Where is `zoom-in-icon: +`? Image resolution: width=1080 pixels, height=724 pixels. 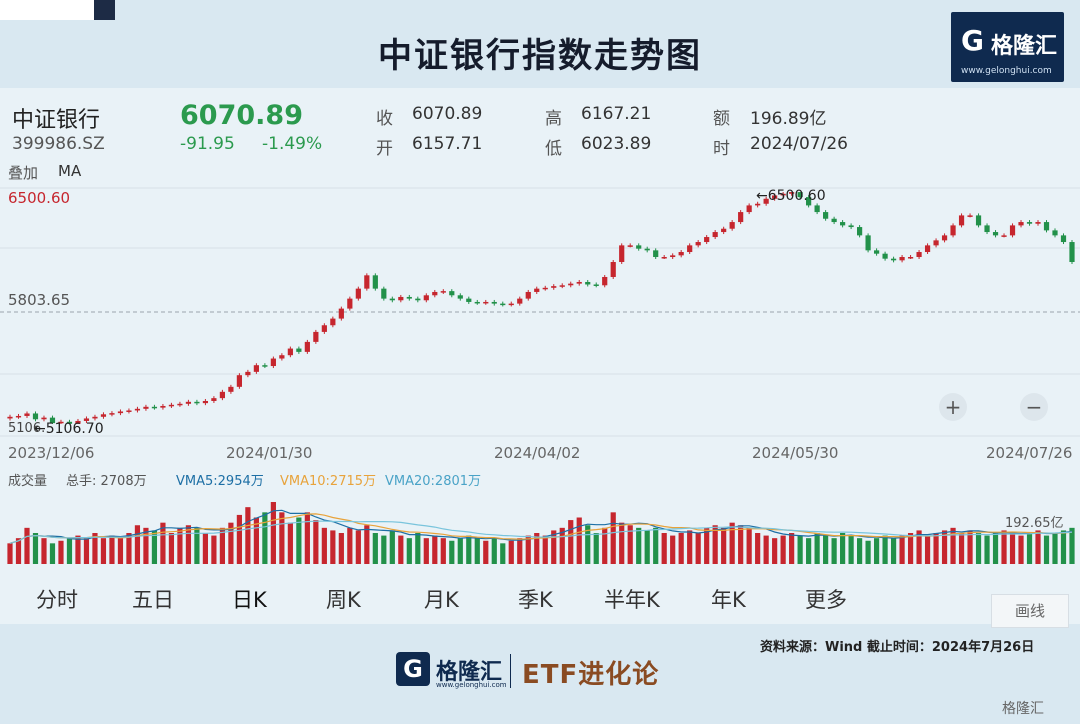 zoom-in-icon: + is located at coordinates (953, 407).